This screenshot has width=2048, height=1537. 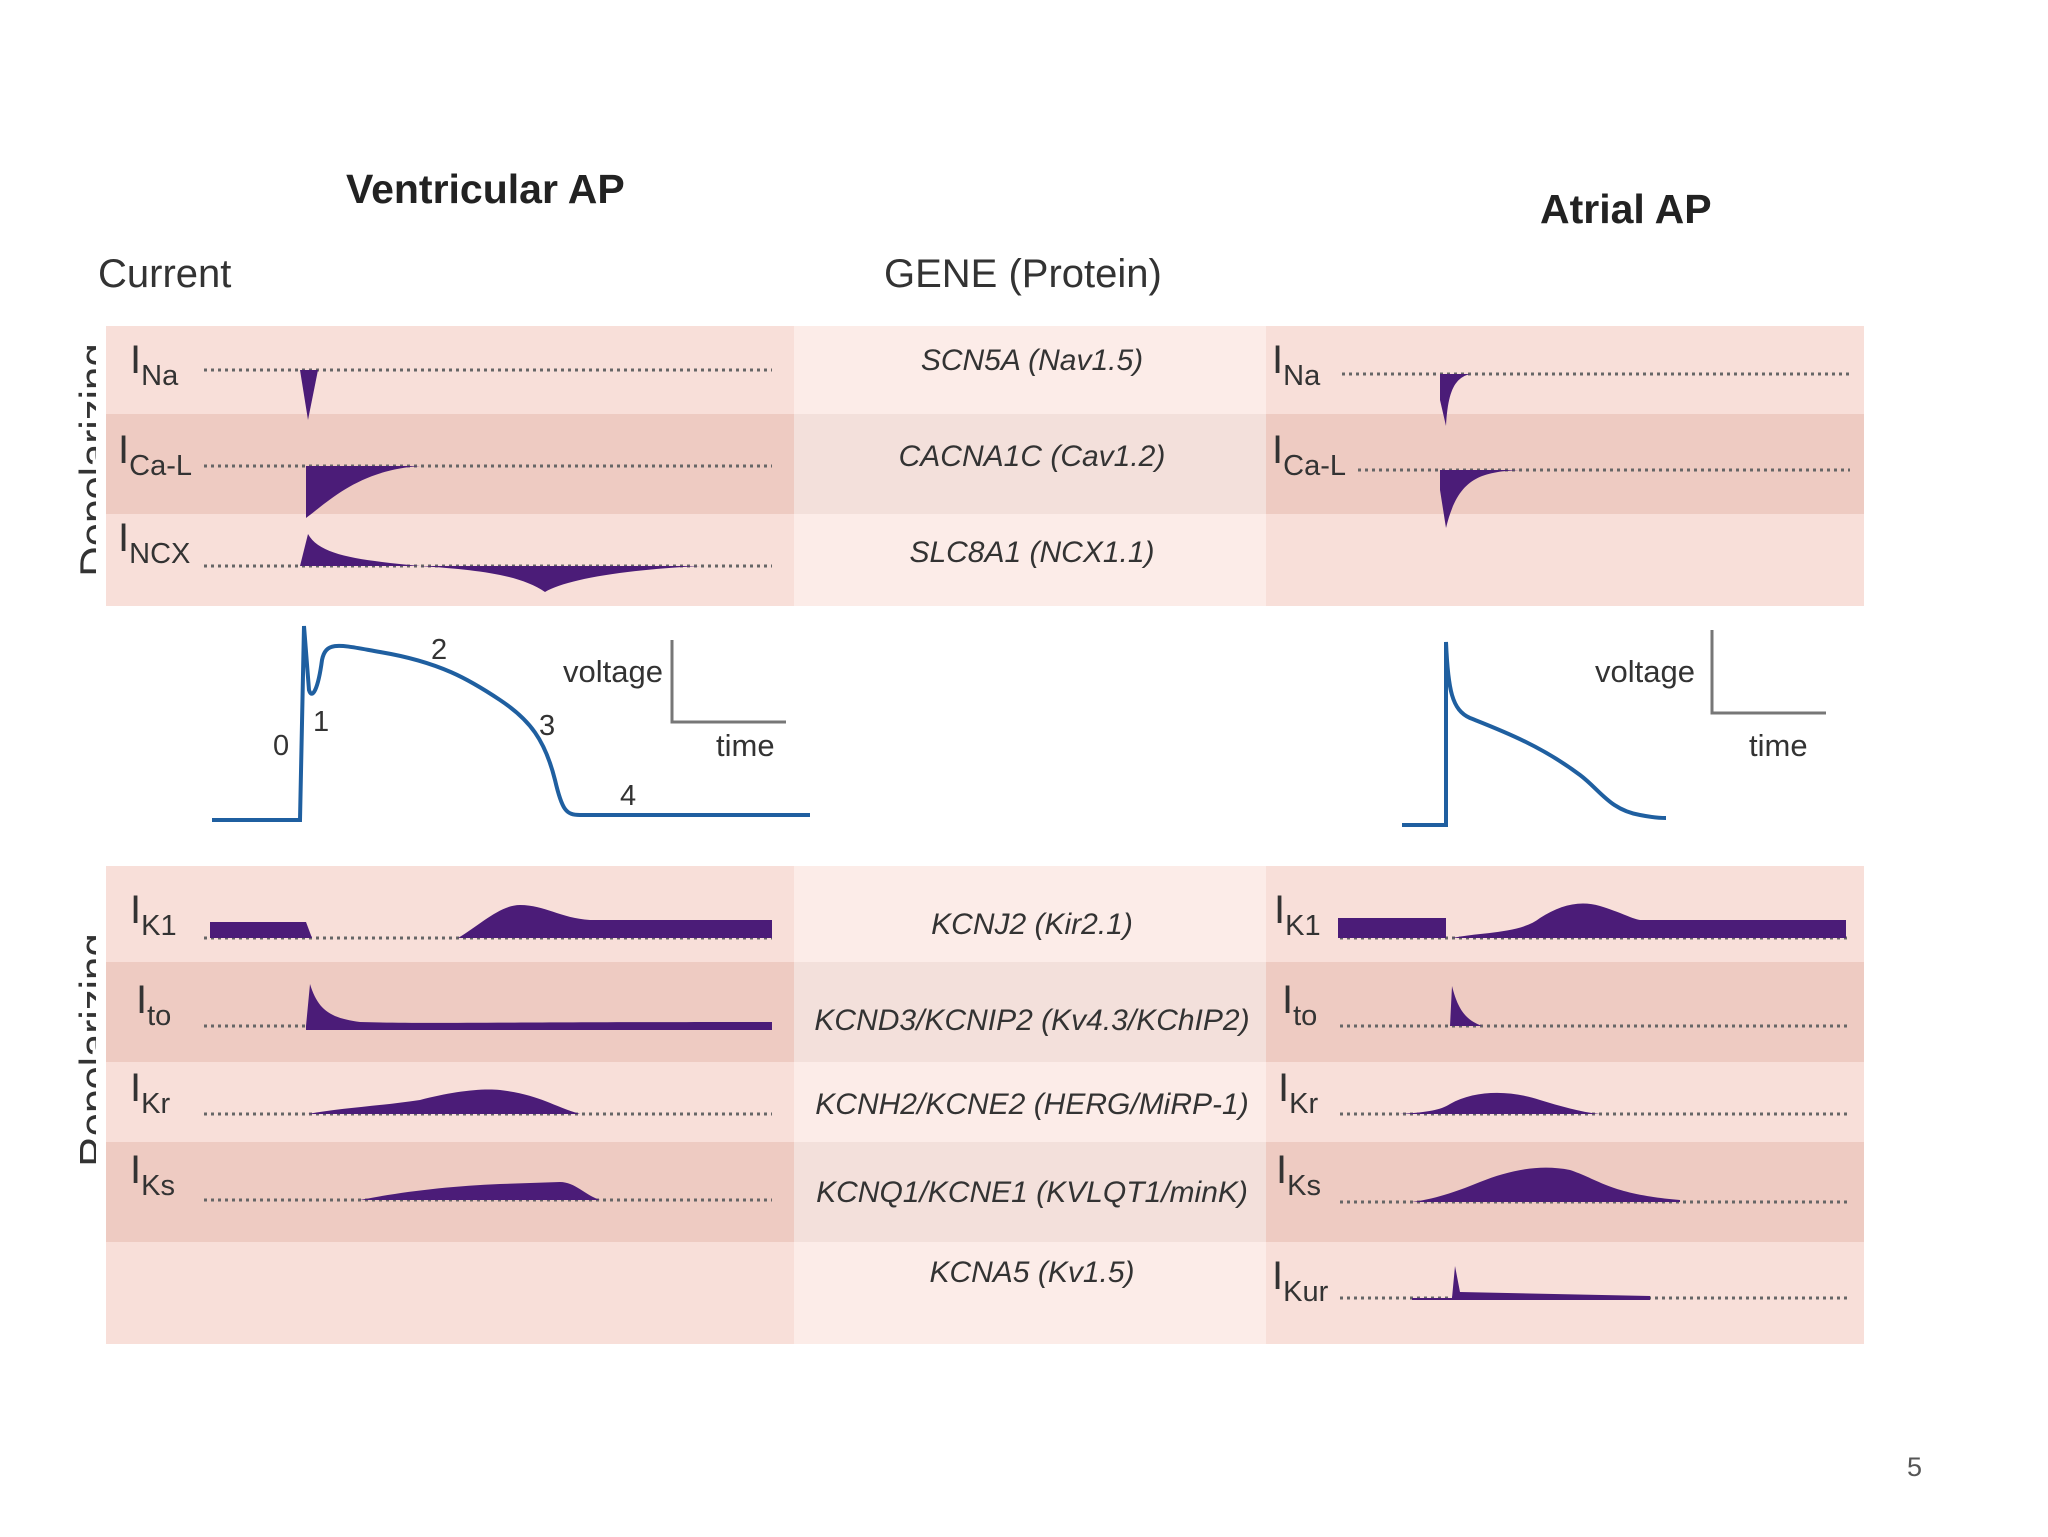 What do you see at coordinates (547, 726) in the screenshot?
I see `ap-phase-3: 3` at bounding box center [547, 726].